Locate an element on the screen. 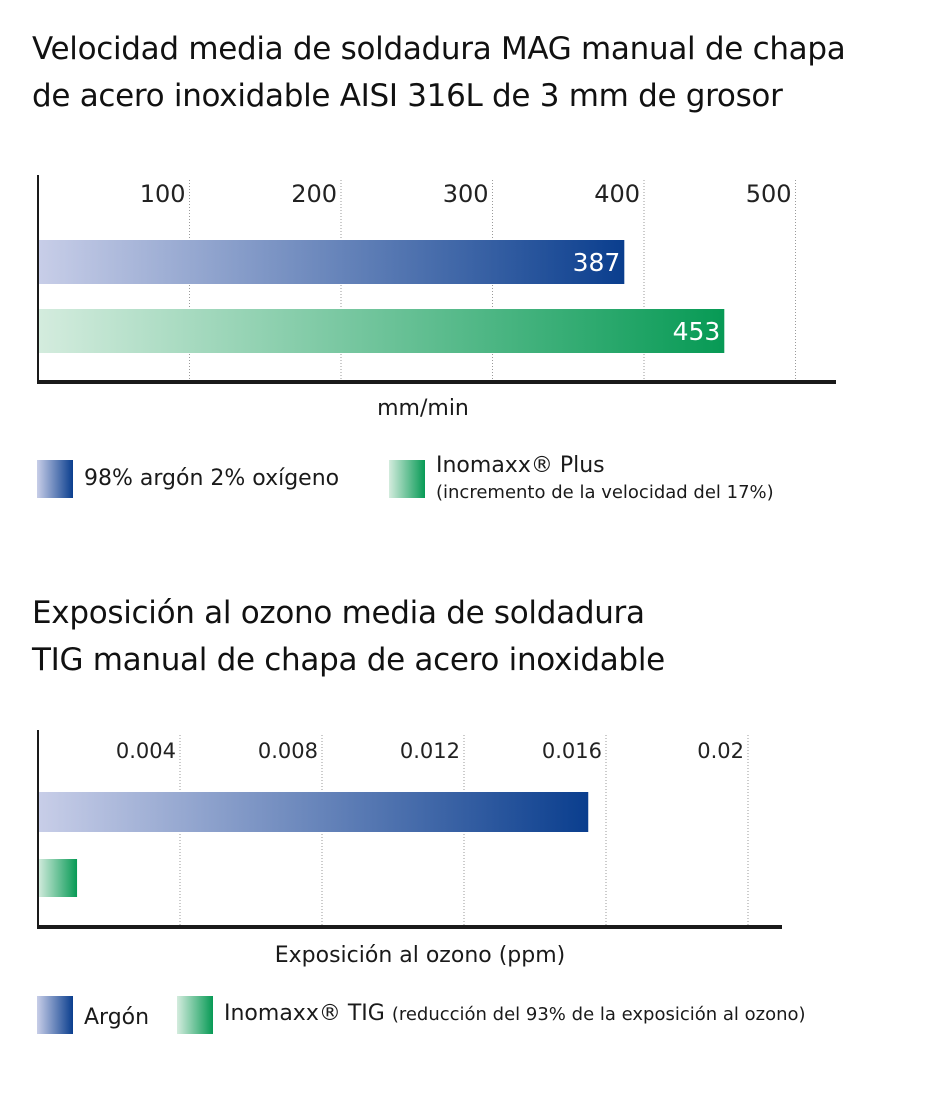  chart-2-title-line-2: TIG manual de chapa de acero inoxidable is located at coordinates (348, 660).